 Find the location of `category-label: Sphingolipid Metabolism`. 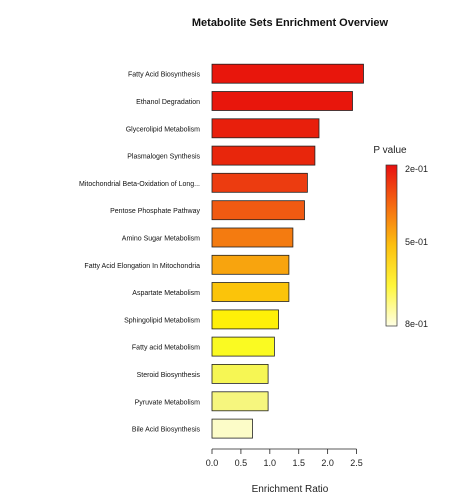

category-label: Sphingolipid Metabolism is located at coordinates (162, 320).